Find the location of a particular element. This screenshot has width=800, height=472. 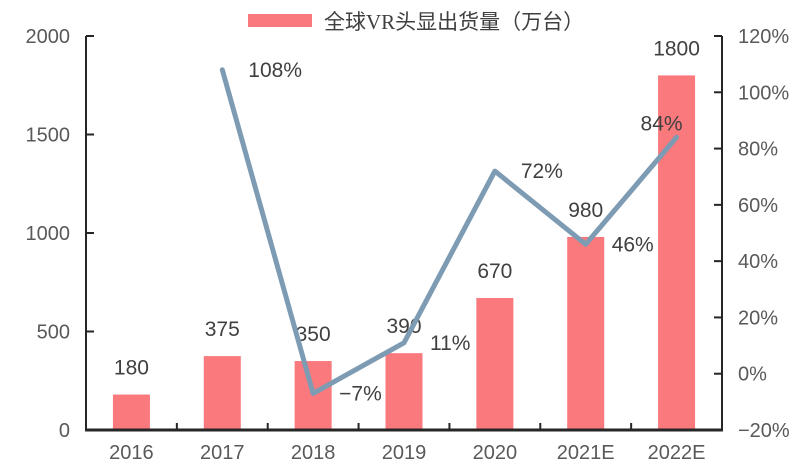

left-tick-label: 2000 is located at coordinates (48, 37).